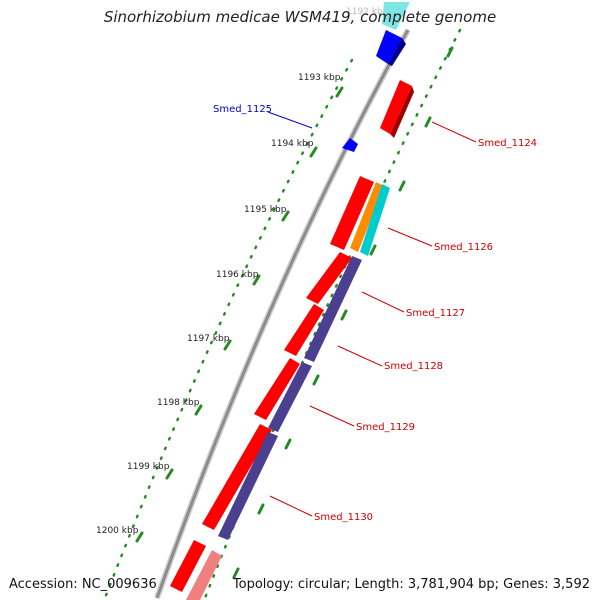 The width and height of the screenshot is (600, 600). What do you see at coordinates (178, 403) in the screenshot?
I see `tick-label: 1198 kbp` at bounding box center [178, 403].